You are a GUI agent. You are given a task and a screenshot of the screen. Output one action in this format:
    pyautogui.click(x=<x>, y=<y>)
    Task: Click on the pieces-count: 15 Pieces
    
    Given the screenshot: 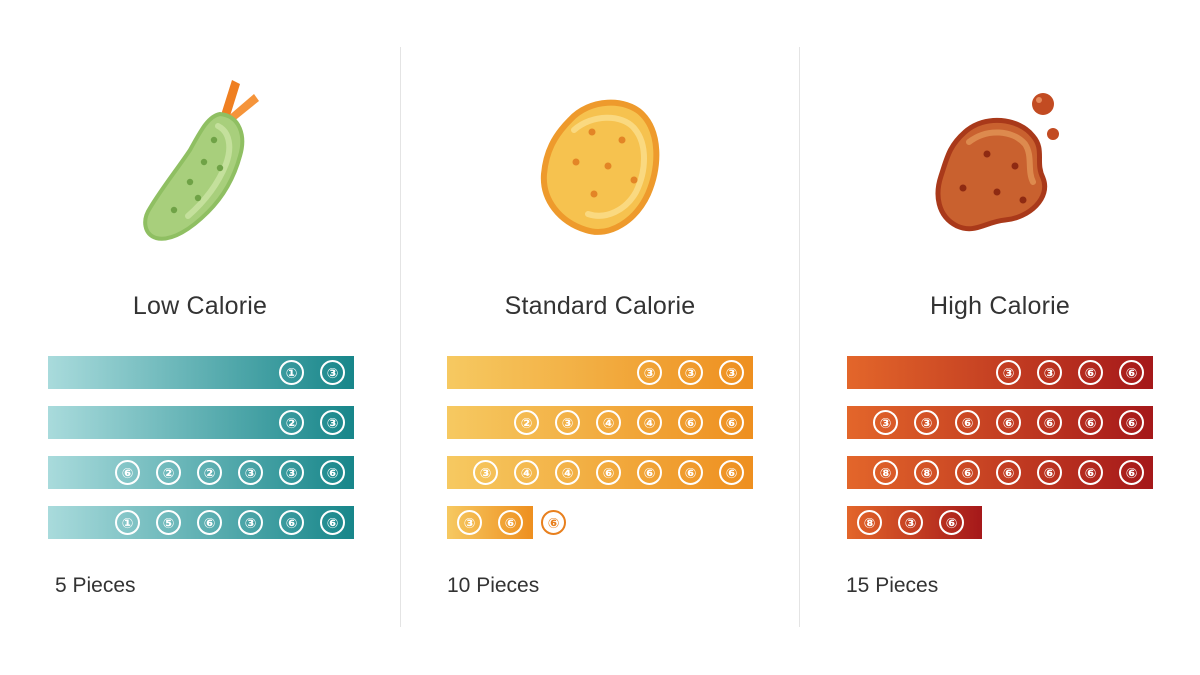 What is the action you would take?
    pyautogui.click(x=892, y=585)
    